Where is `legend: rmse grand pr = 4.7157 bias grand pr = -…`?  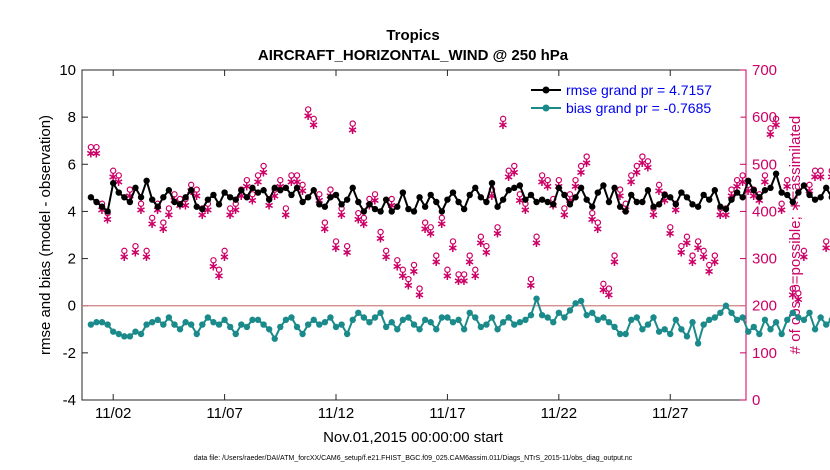
legend: rmse grand pr = 4.7157 bias grand pr = -… is located at coordinates (632, 98).